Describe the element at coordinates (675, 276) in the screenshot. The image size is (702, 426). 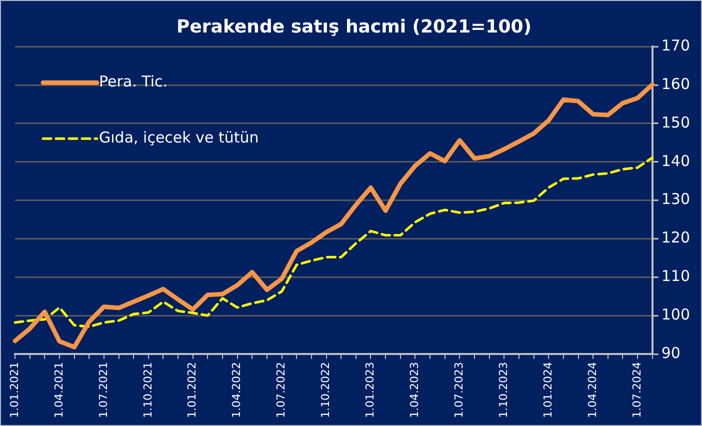
I see `y-tick-label: 110` at that location.